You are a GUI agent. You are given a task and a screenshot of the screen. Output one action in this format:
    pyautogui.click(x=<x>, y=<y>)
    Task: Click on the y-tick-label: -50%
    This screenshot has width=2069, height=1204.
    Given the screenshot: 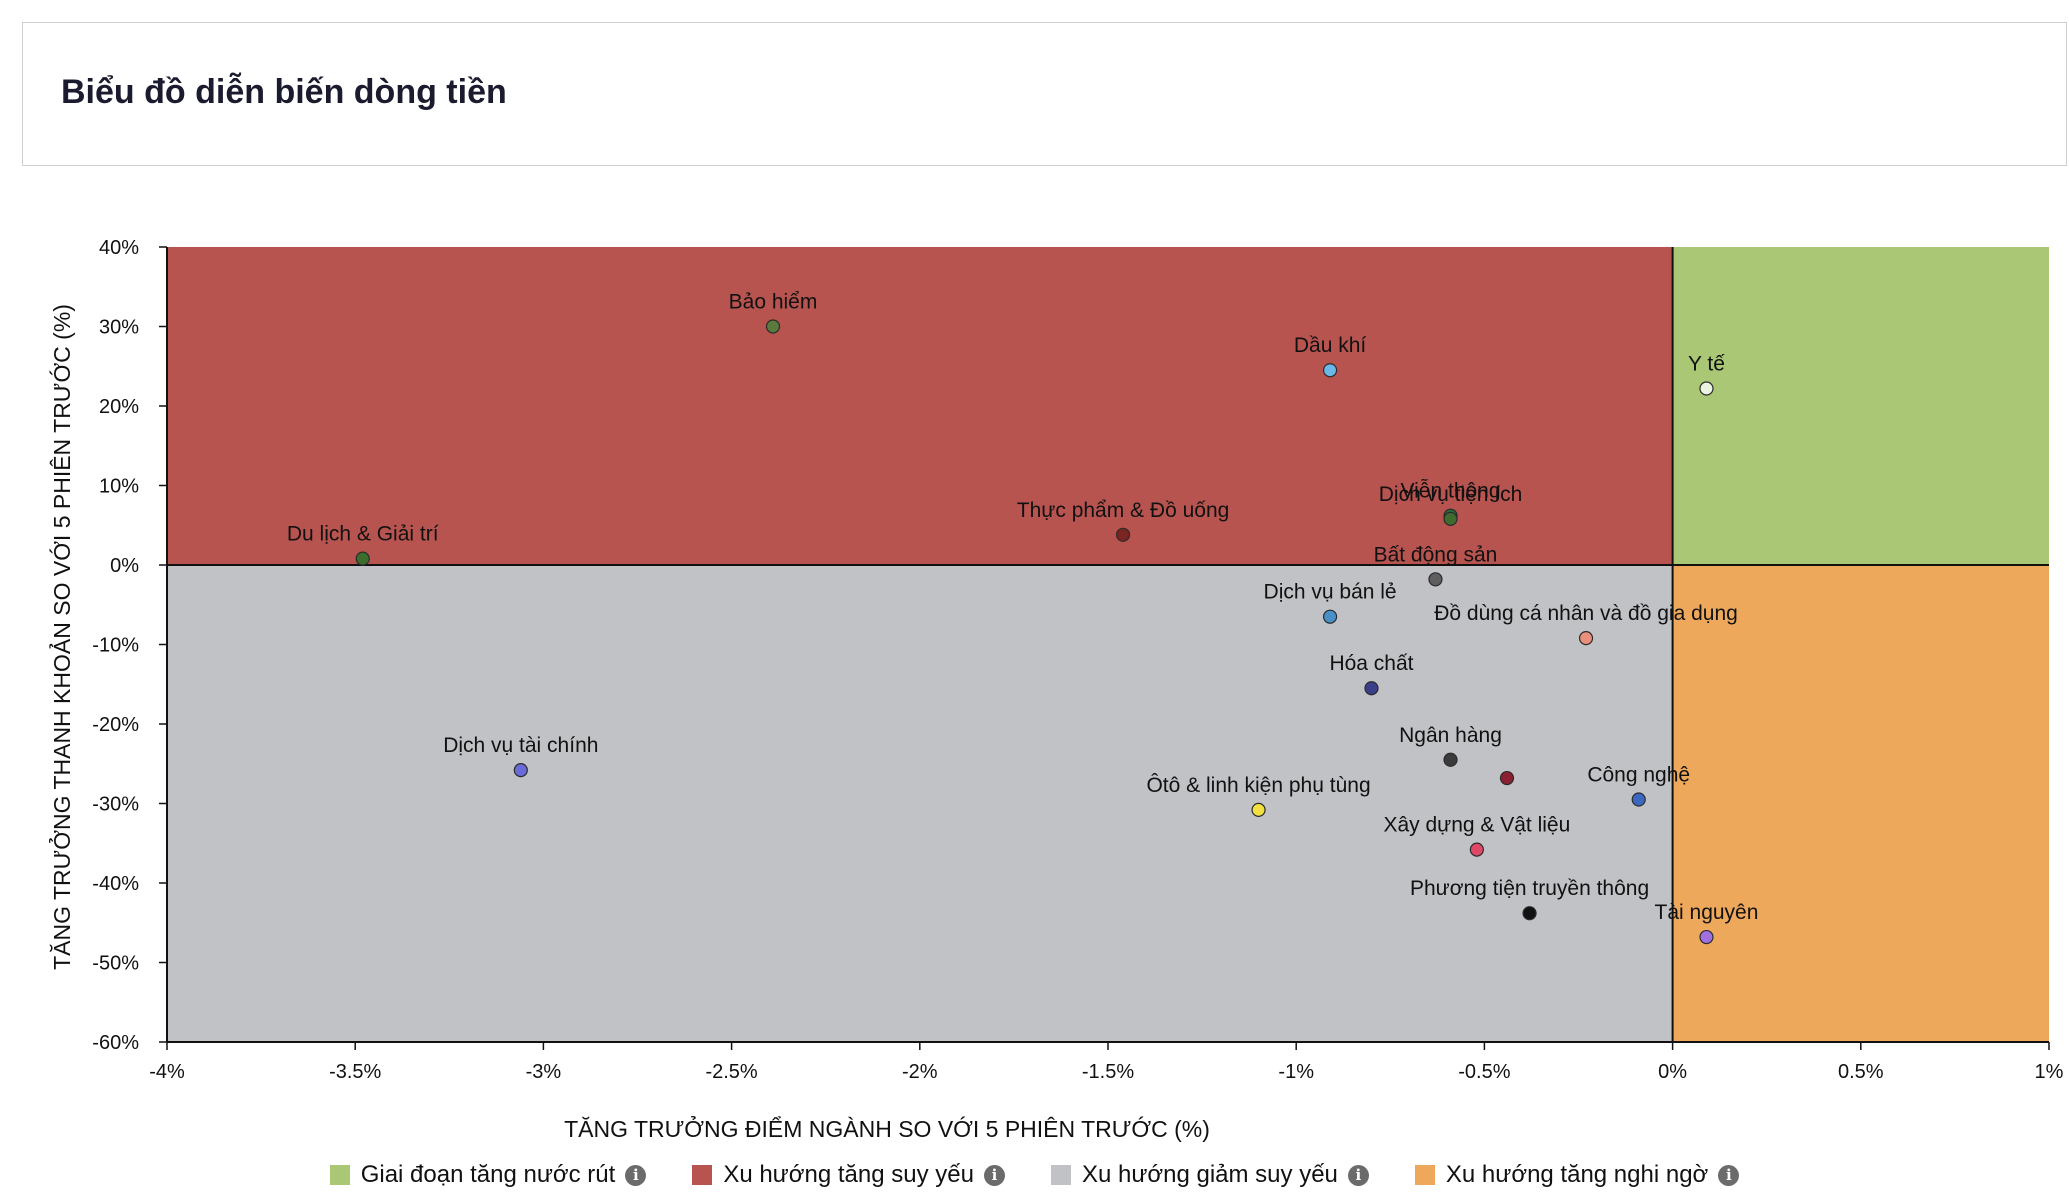 What is the action you would take?
    pyautogui.click(x=115, y=964)
    